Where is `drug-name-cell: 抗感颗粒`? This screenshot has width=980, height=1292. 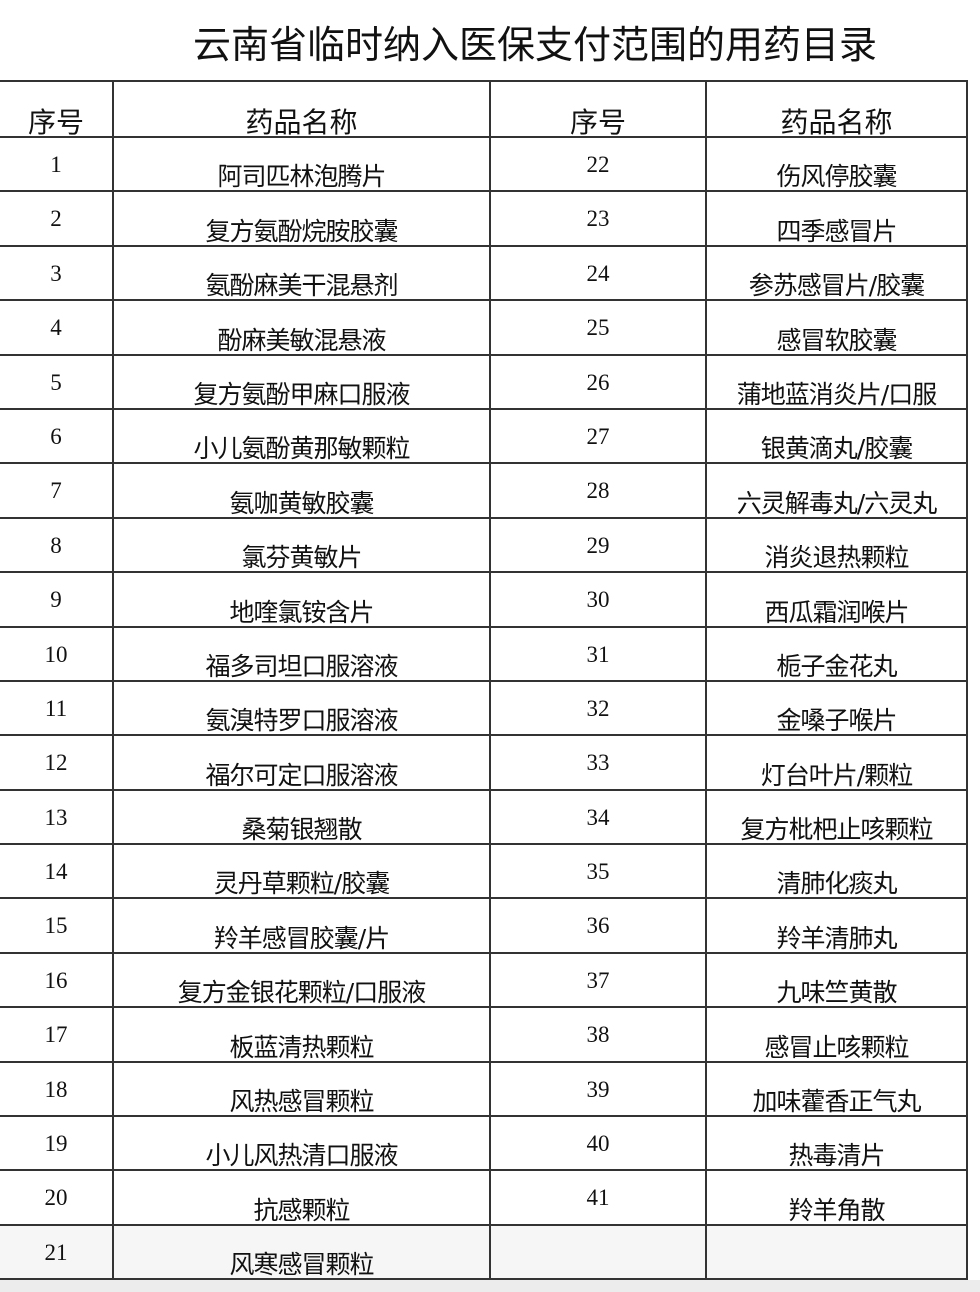 drug-name-cell: 抗感颗粒 is located at coordinates (301, 1197).